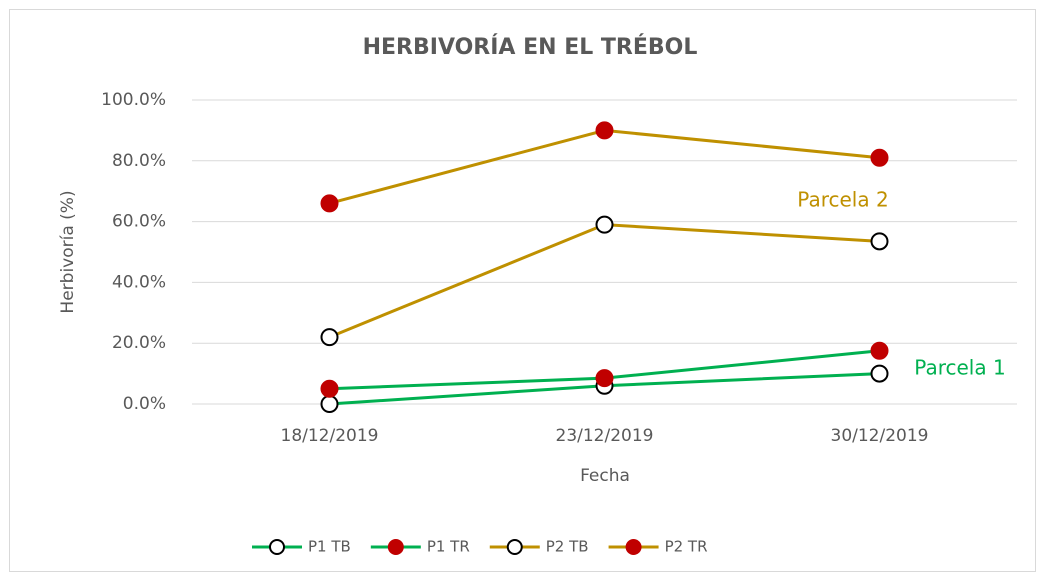  What do you see at coordinates (686, 547) in the screenshot?
I see `legend-label: P2 TR` at bounding box center [686, 547].